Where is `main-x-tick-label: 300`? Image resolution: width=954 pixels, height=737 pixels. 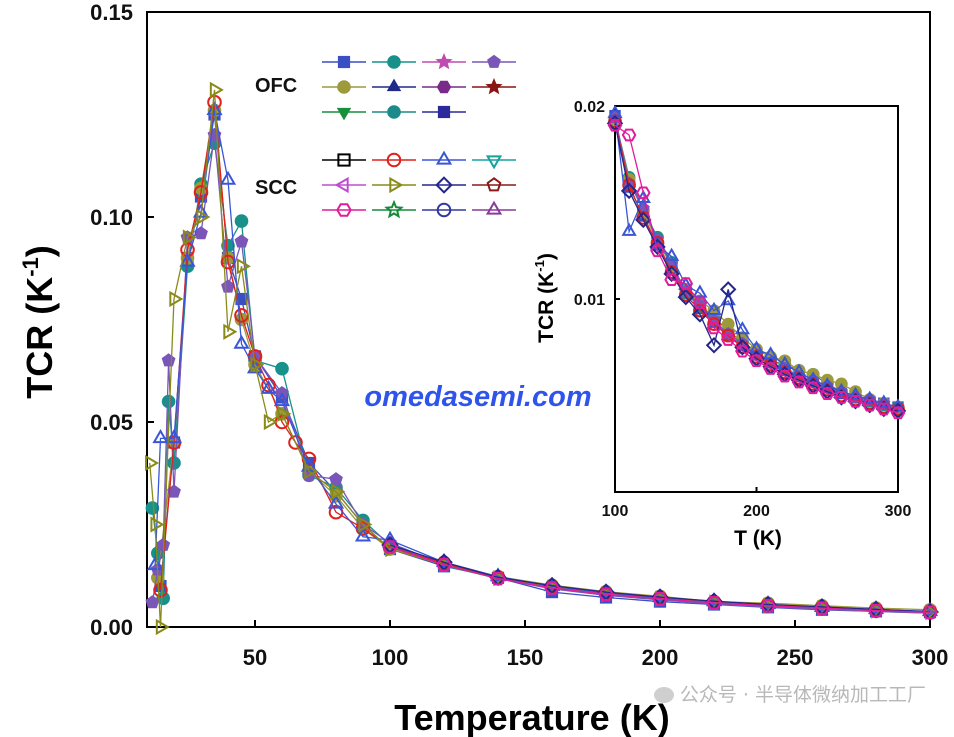 main-x-tick-label: 300 is located at coordinates (930, 657).